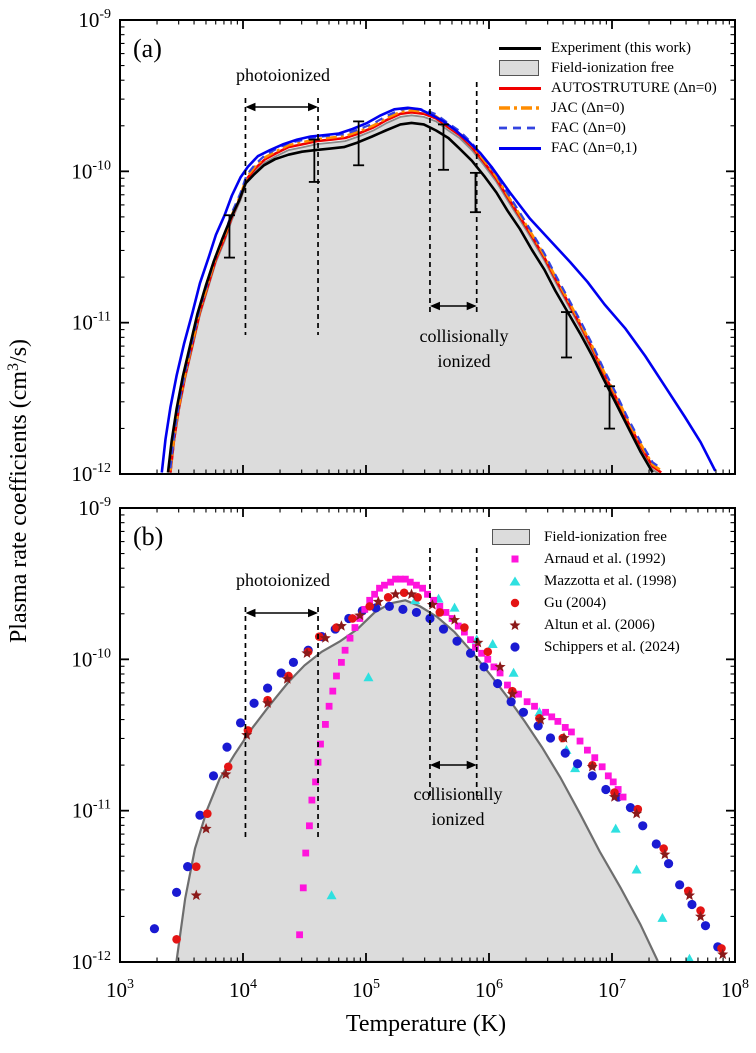 The height and width of the screenshot is (1053, 756). What do you see at coordinates (522, 148) in the screenshot?
I see `blue-line-swatch` at bounding box center [522, 148].